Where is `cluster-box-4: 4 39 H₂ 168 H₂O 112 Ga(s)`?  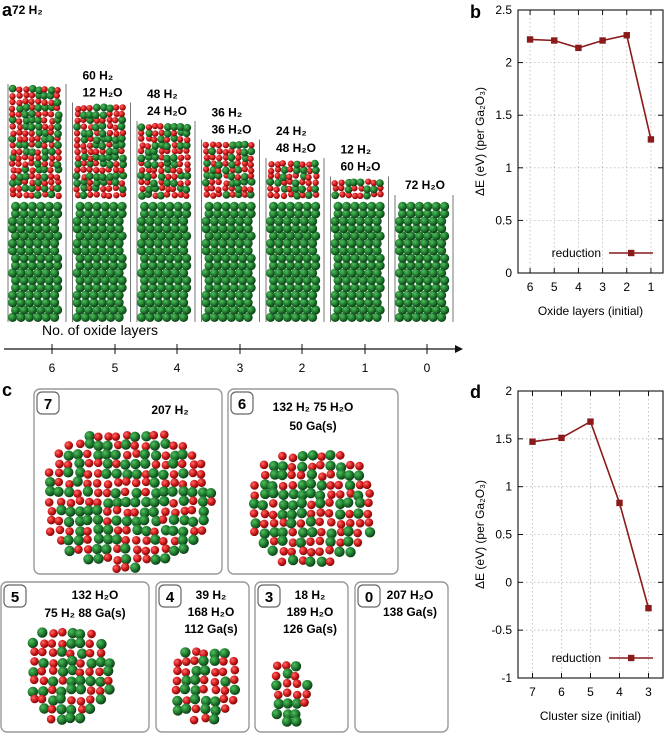
cluster-box-4: 4 39 H₂ 168 H₂O 112 Ga(s) is located at coordinates (202, 657).